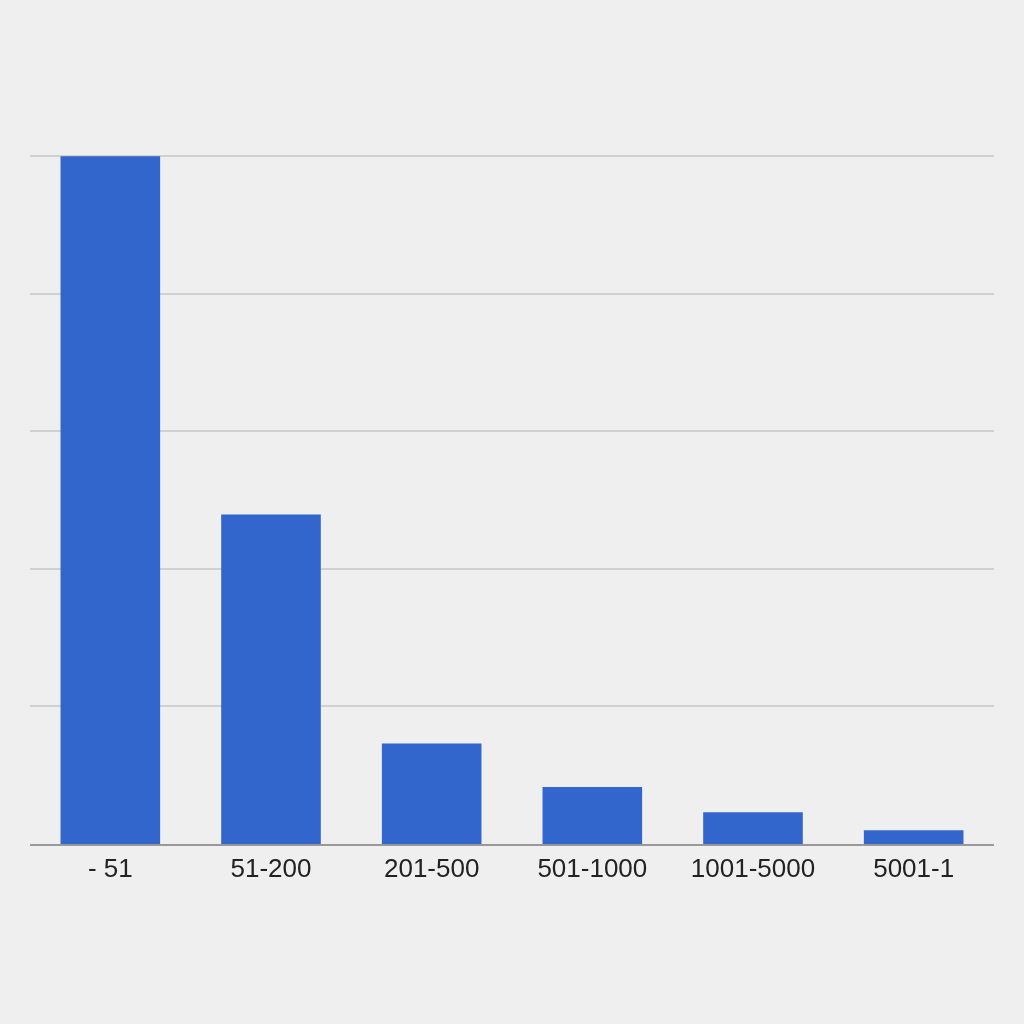 Image resolution: width=1024 pixels, height=1024 pixels. Describe the element at coordinates (431, 868) in the screenshot. I see `x-tick-label: 201-500` at that location.